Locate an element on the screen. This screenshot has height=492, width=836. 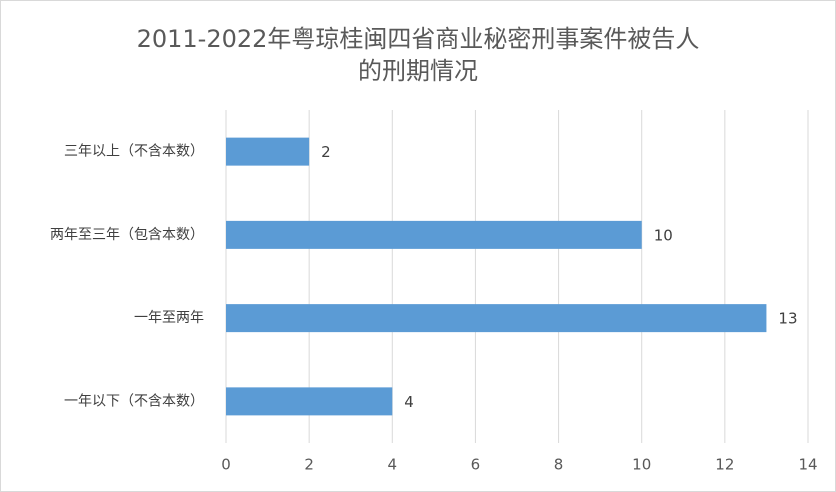
chart-title: 2011-2022年粤琼桂闽四省商业秘密刑事案件被告人 is located at coordinates (418, 39).